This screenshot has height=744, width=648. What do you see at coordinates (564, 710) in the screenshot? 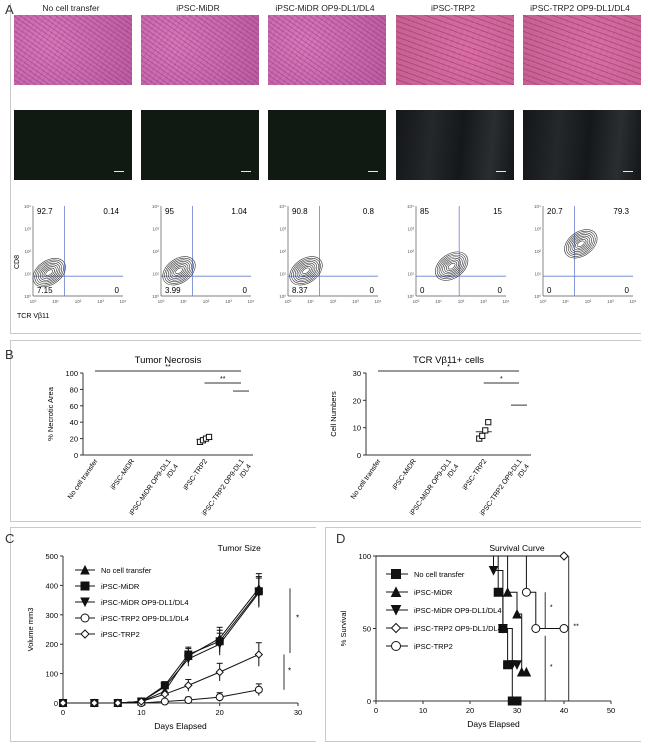
I see `x-tick-label: 40` at bounding box center [564, 710].